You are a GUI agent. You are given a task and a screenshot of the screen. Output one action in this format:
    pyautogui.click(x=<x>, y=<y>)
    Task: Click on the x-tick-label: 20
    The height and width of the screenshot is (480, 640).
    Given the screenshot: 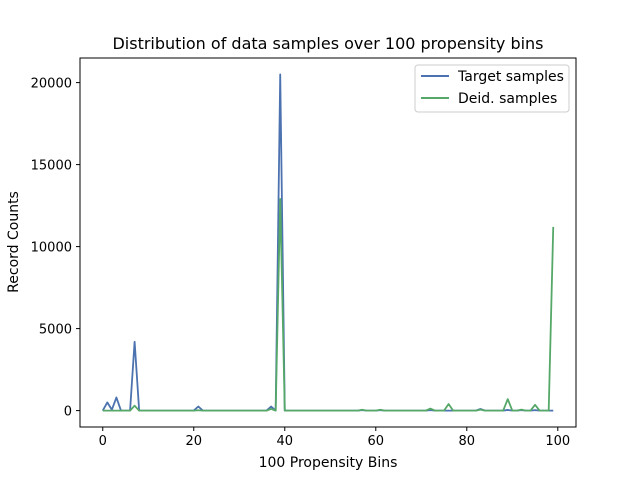 What is the action you would take?
    pyautogui.click(x=193, y=441)
    